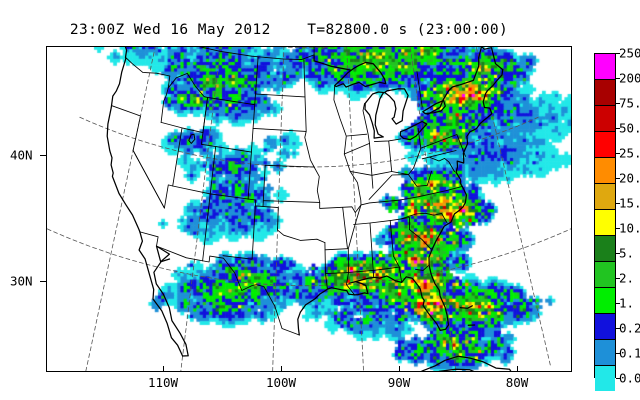  What do you see at coordinates (627, 303) in the screenshot?
I see `colorbar-tick-label-10: 1.` at bounding box center [627, 303].